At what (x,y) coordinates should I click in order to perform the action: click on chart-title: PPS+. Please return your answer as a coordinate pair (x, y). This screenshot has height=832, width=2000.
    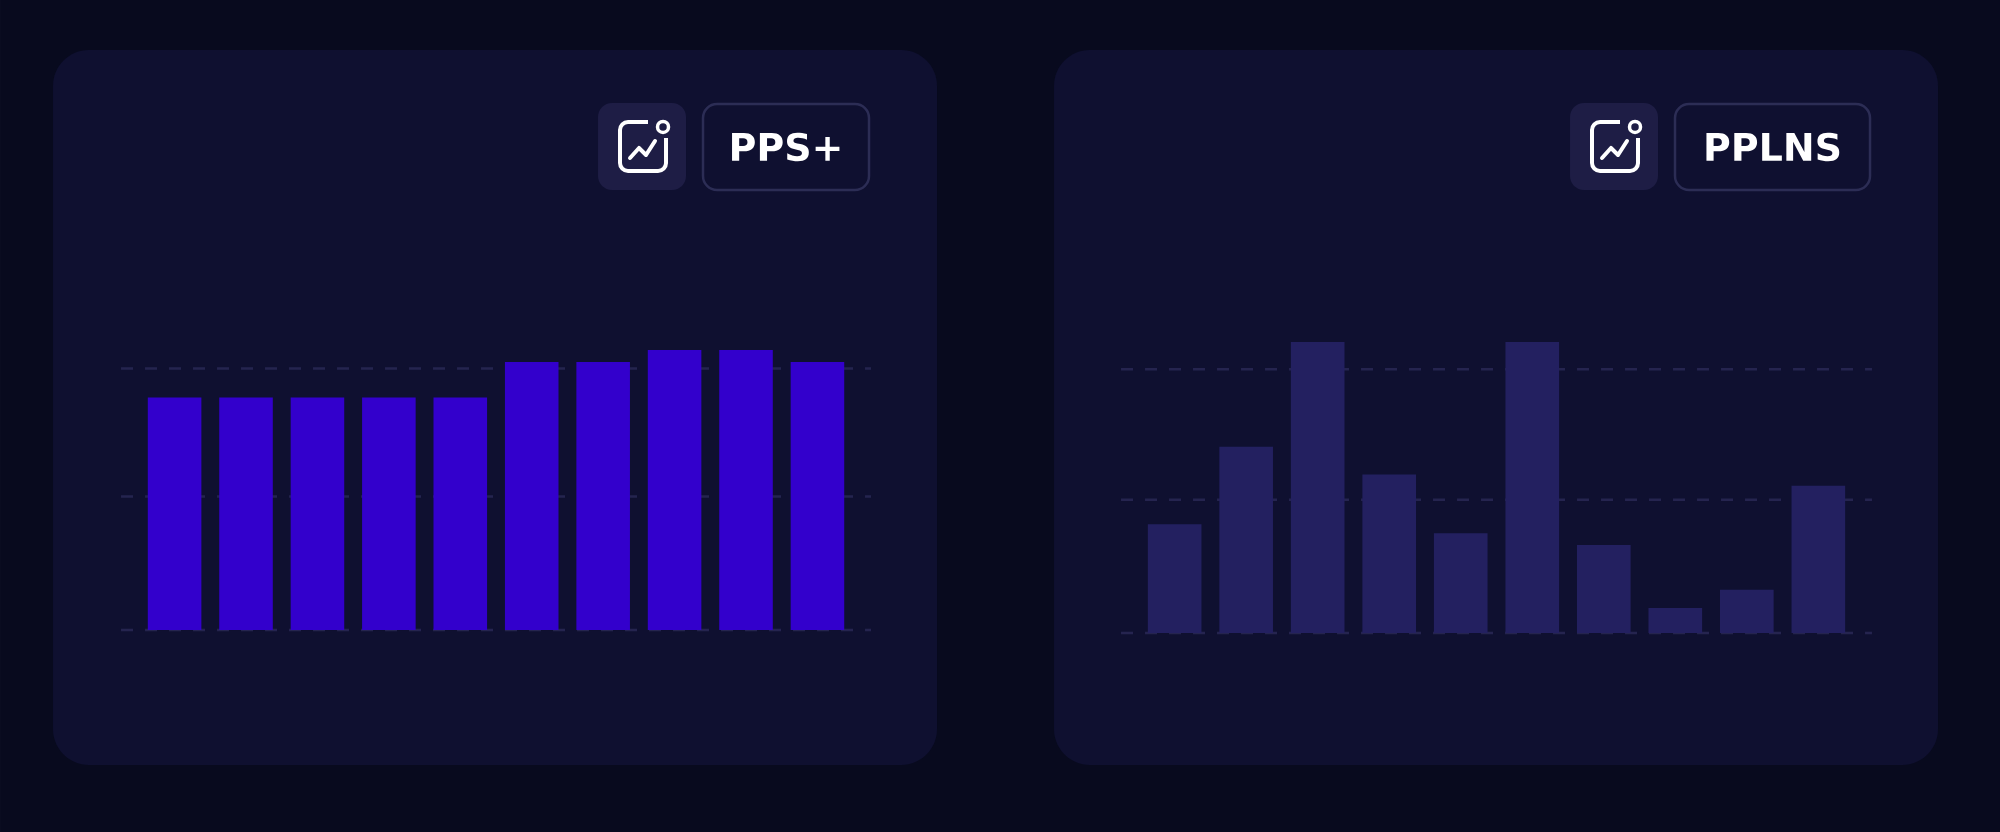
    Looking at the image, I should click on (786, 147).